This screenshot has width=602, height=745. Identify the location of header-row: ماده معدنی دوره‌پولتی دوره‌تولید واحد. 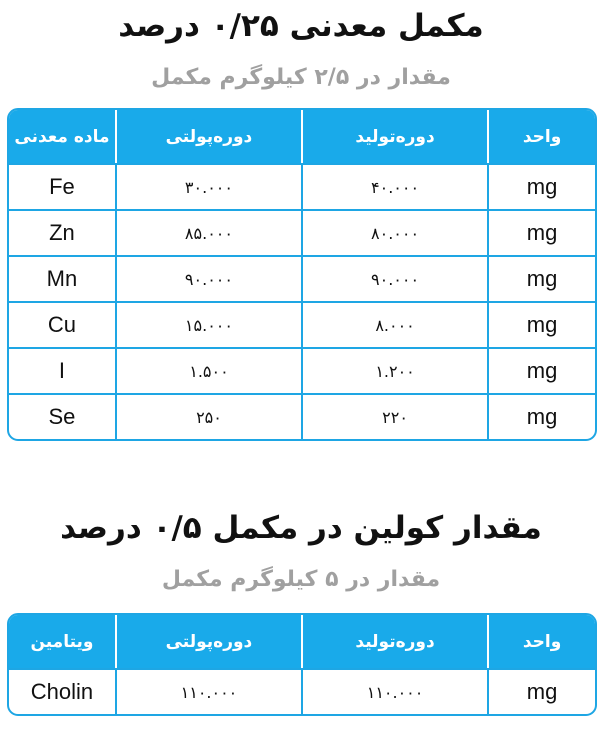
(302, 136).